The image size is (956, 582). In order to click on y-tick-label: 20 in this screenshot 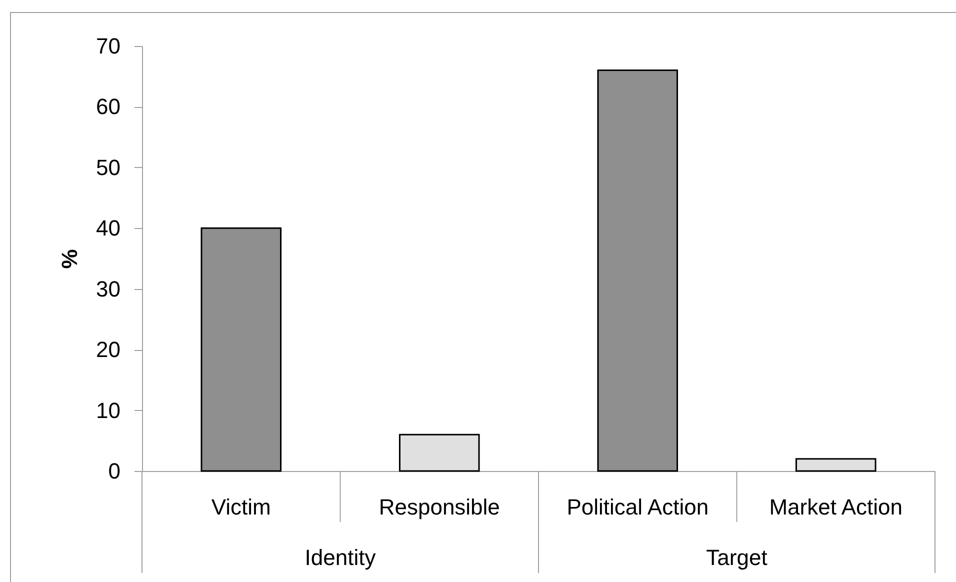, I will do `click(108, 349)`.